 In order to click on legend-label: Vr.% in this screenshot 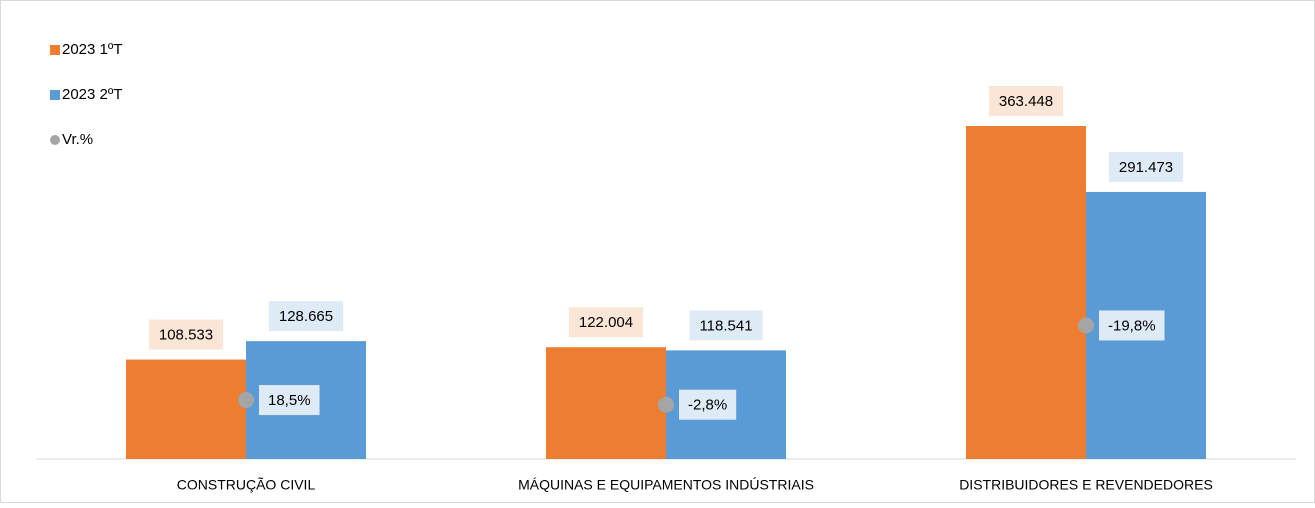, I will do `click(77, 139)`.